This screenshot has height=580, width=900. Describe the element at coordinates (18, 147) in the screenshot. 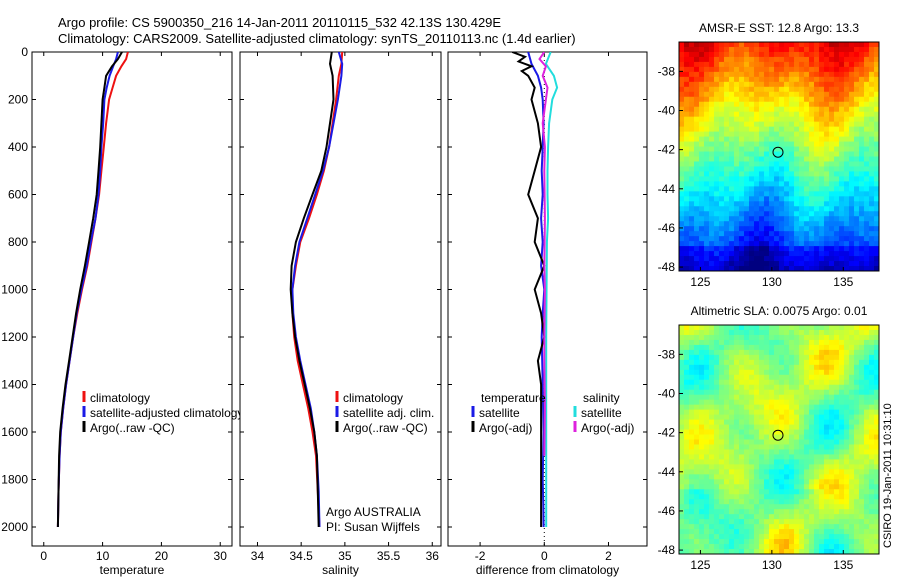

I see `temperature-ytick-label: 400` at that location.